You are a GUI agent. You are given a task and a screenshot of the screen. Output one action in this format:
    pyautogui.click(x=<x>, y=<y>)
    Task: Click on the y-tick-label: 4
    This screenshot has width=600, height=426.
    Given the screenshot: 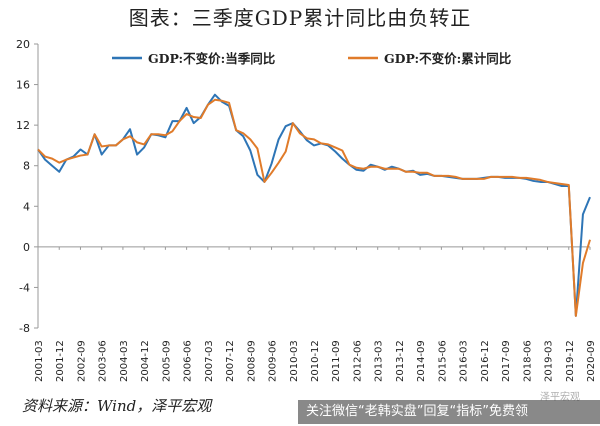 What is the action you would take?
    pyautogui.click(x=26, y=206)
    